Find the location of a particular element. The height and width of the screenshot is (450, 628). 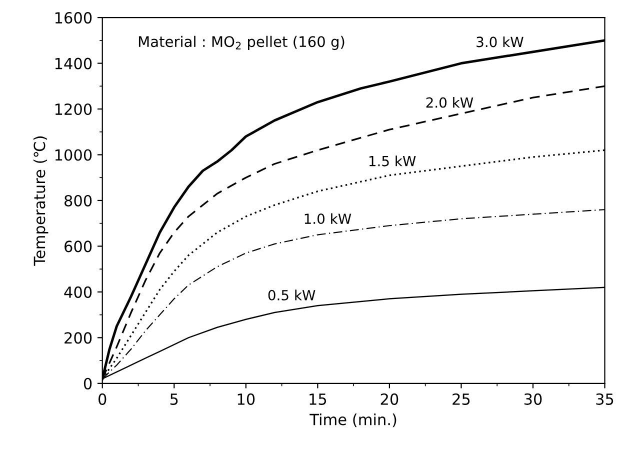

y-tick-label: 1200 is located at coordinates (73, 109).